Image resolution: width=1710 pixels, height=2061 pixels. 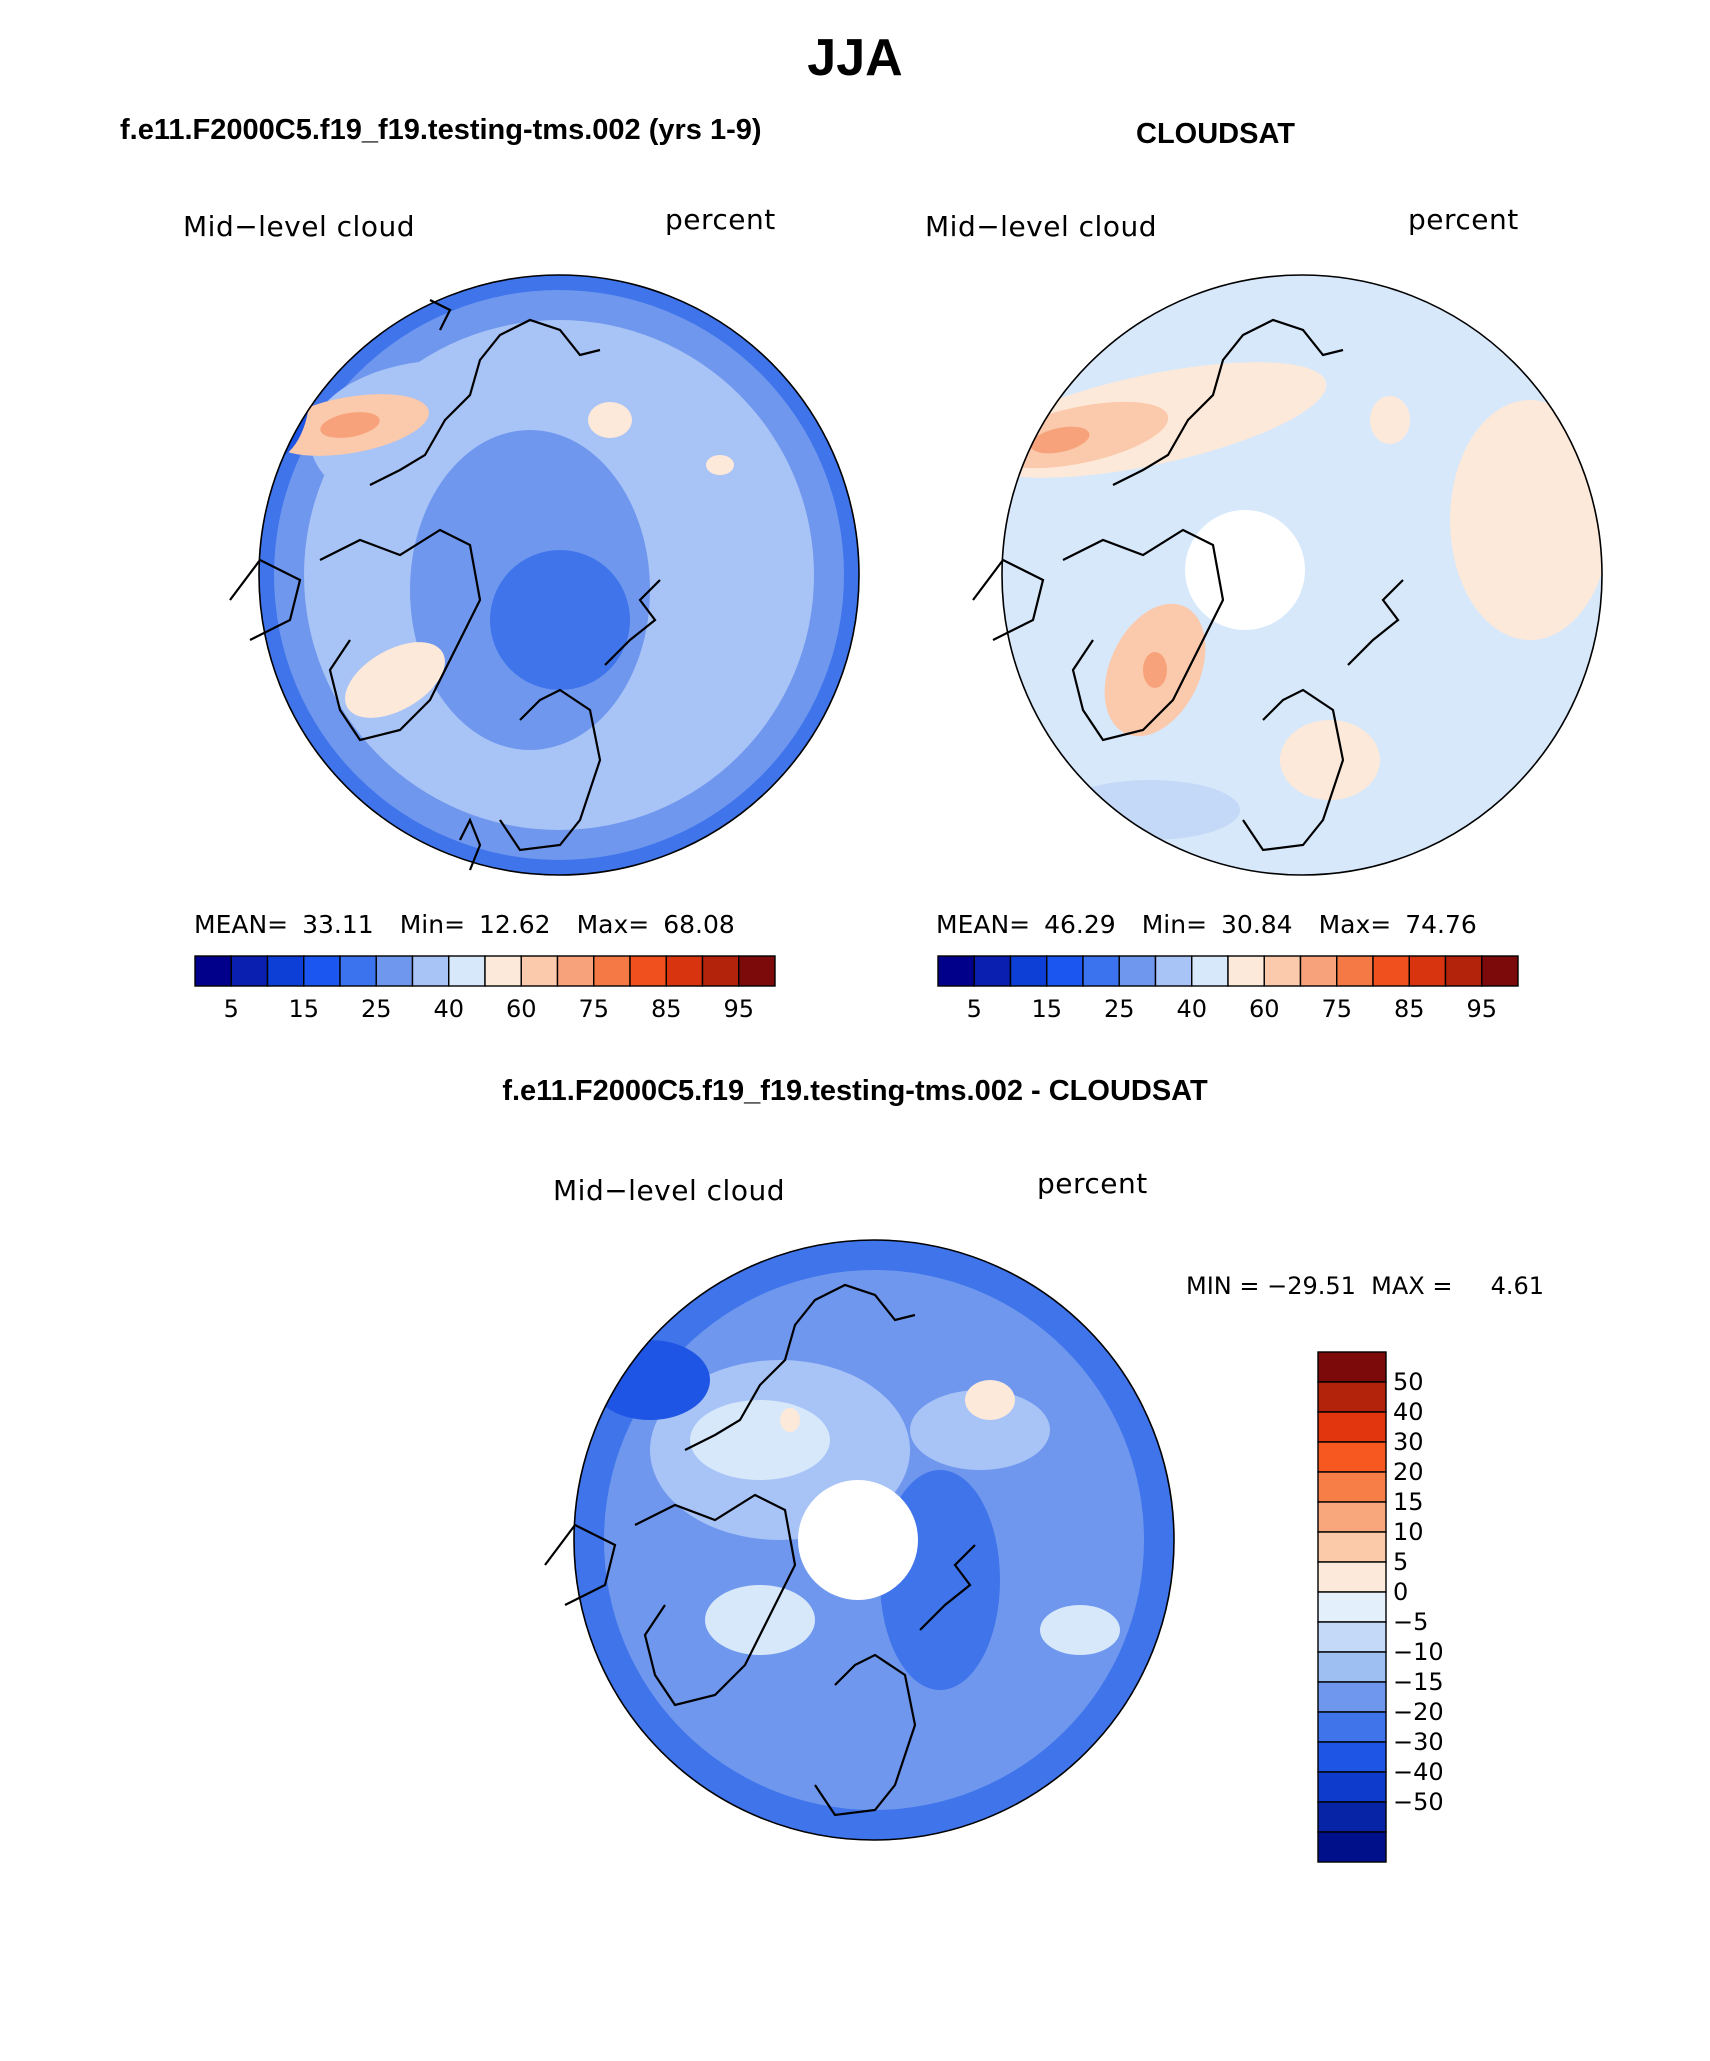 What do you see at coordinates (241, 924) in the screenshot?
I see `model-mean-label: MEAN=` at bounding box center [241, 924].